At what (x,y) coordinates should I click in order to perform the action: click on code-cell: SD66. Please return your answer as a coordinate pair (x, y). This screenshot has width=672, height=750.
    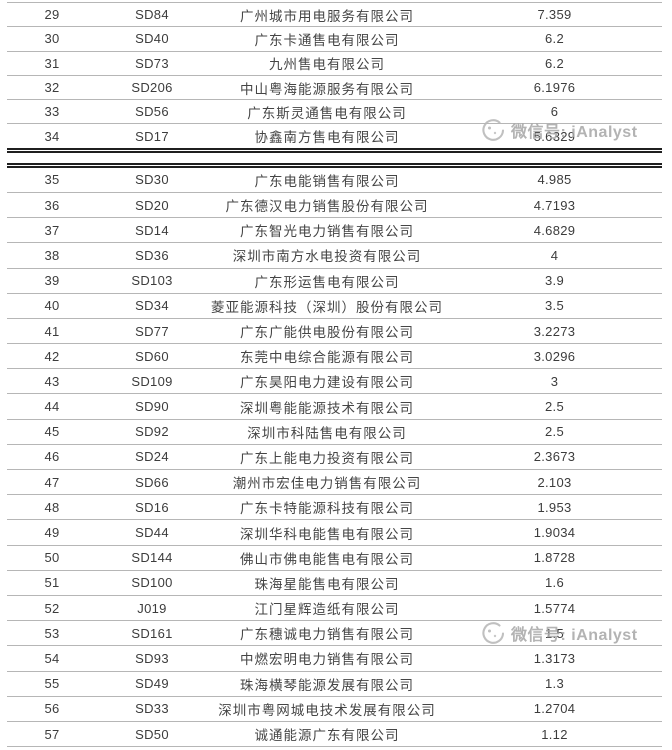
    Looking at the image, I should click on (152, 482).